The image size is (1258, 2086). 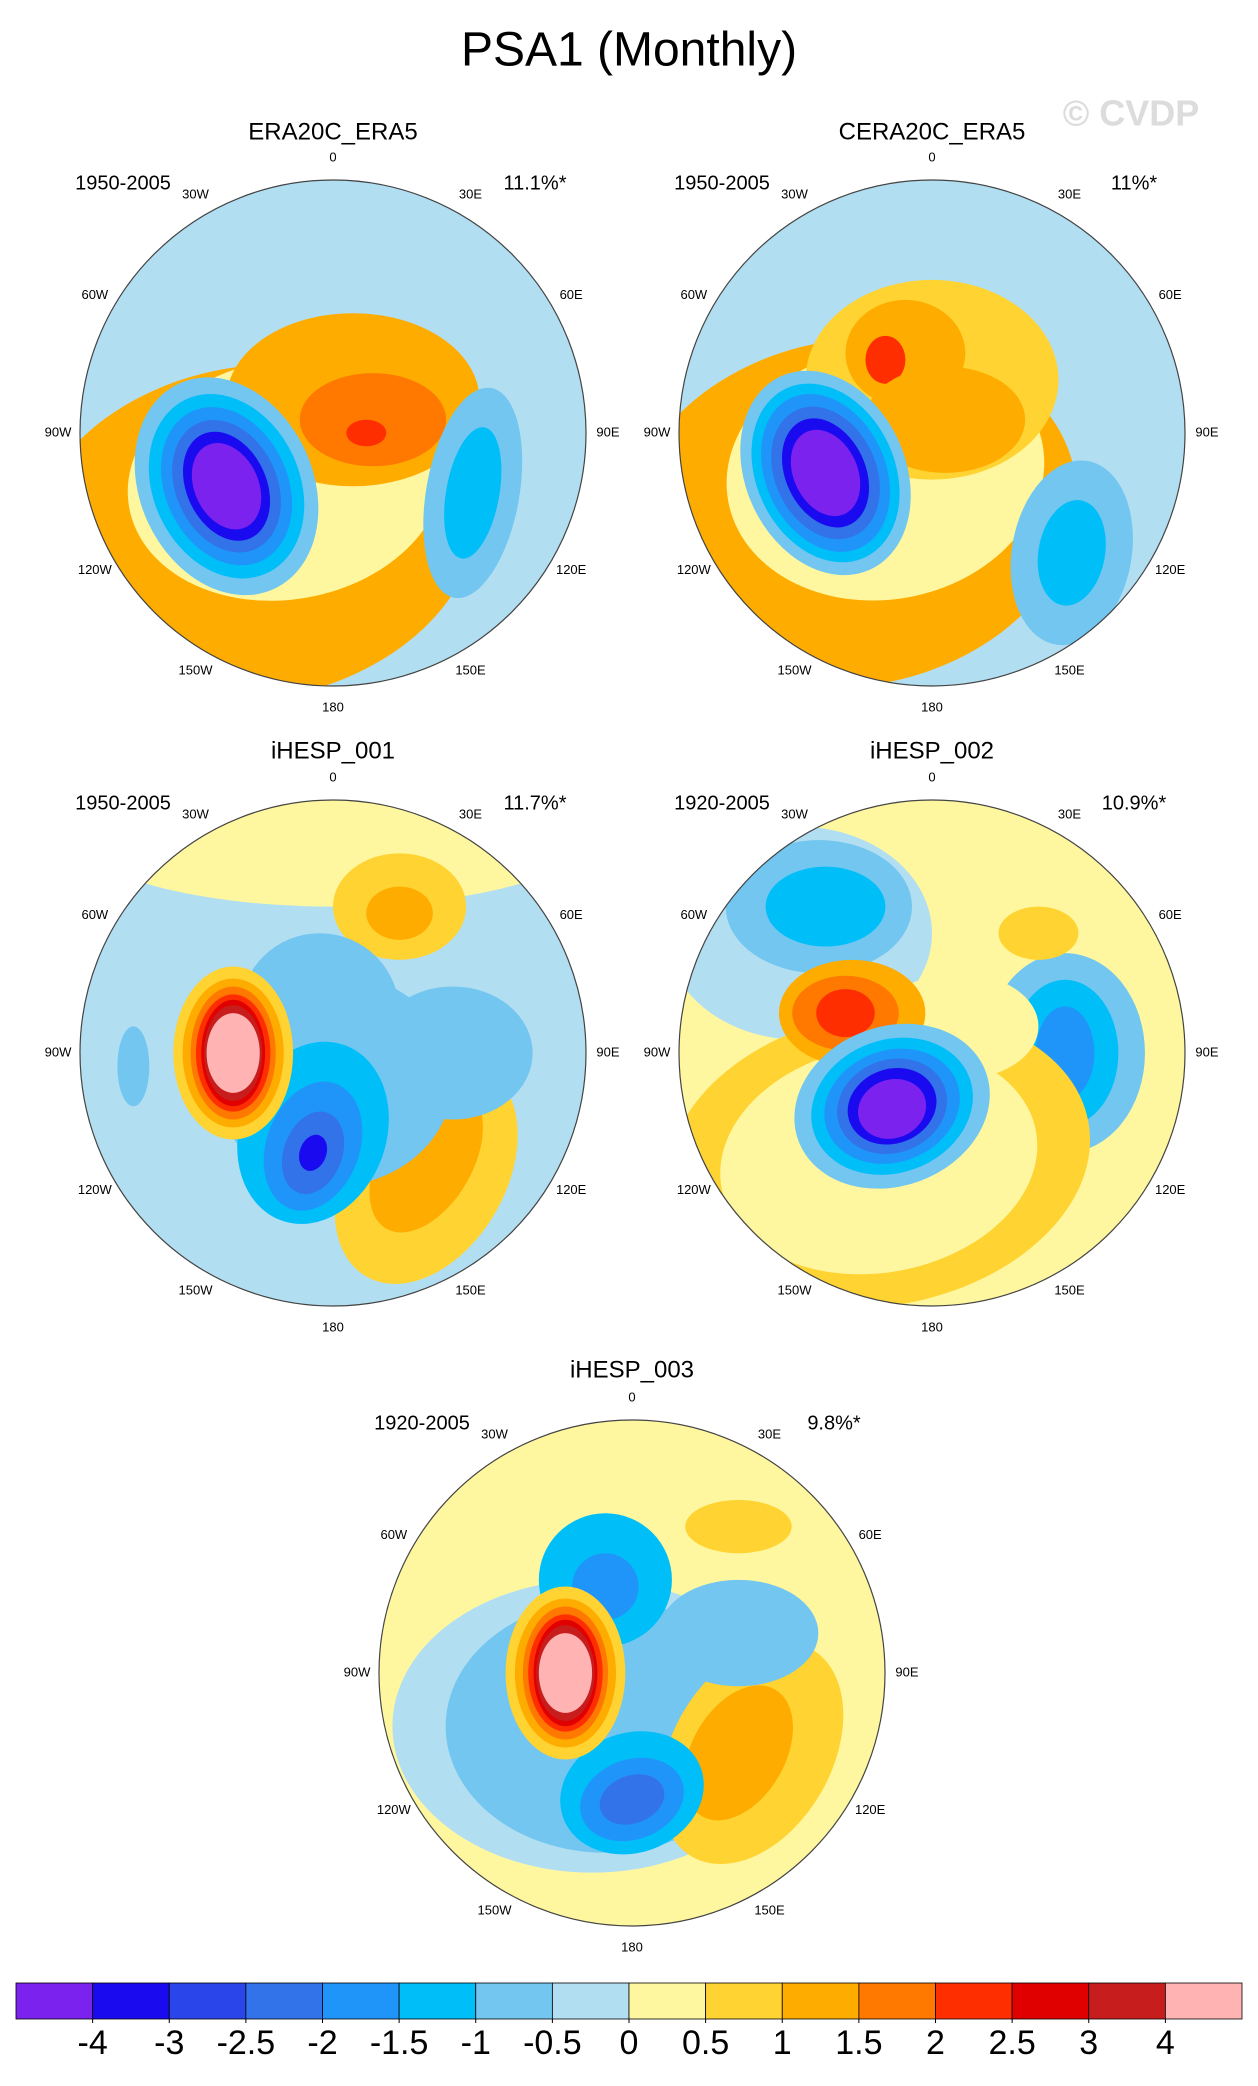 I want to click on colorbar-label: 3, so click(x=1088, y=2043).